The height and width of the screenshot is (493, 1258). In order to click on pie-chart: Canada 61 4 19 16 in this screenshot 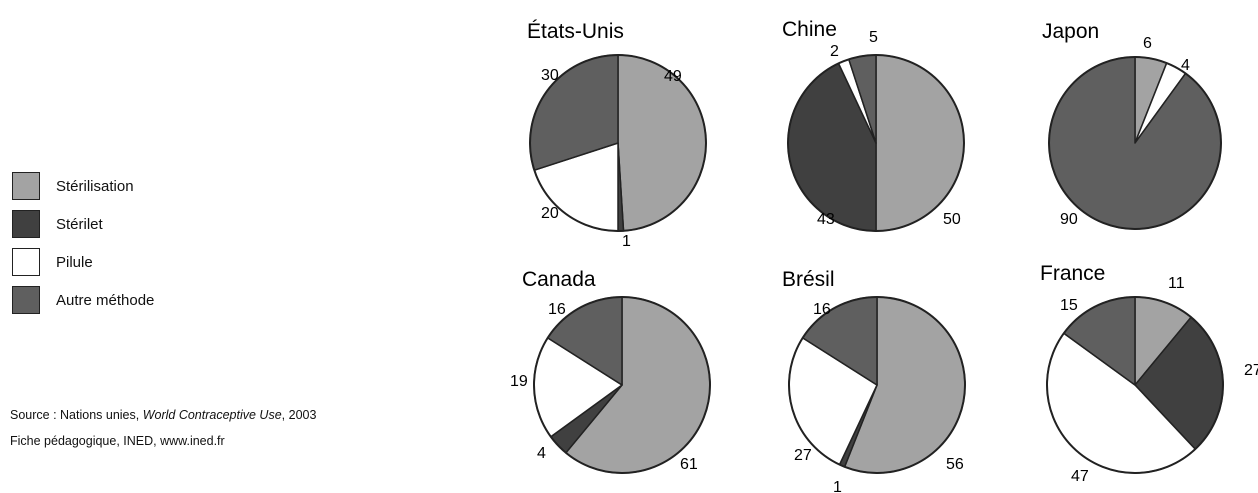, I will do `click(610, 371)`.